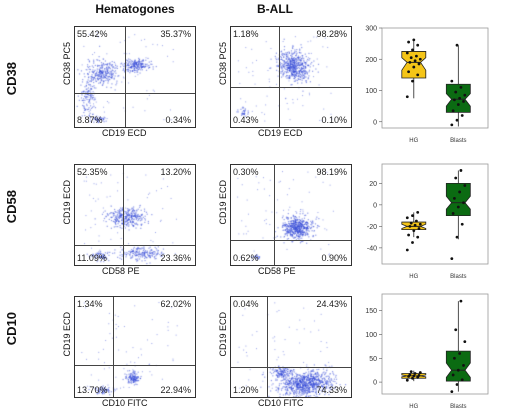  I want to click on quadrant-percent-tr: 13.20%, so click(175, 172).